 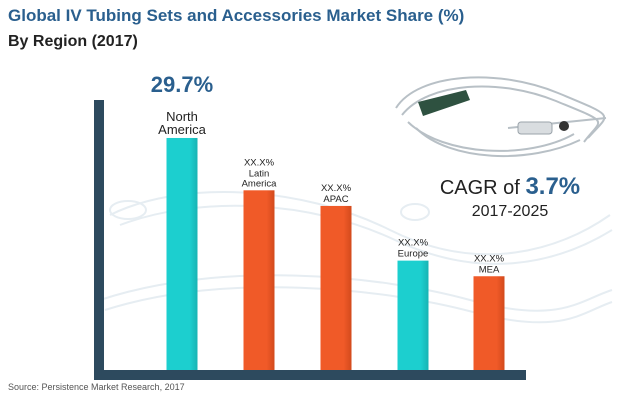 I want to click on category-label-europe: Europe, so click(x=413, y=254).